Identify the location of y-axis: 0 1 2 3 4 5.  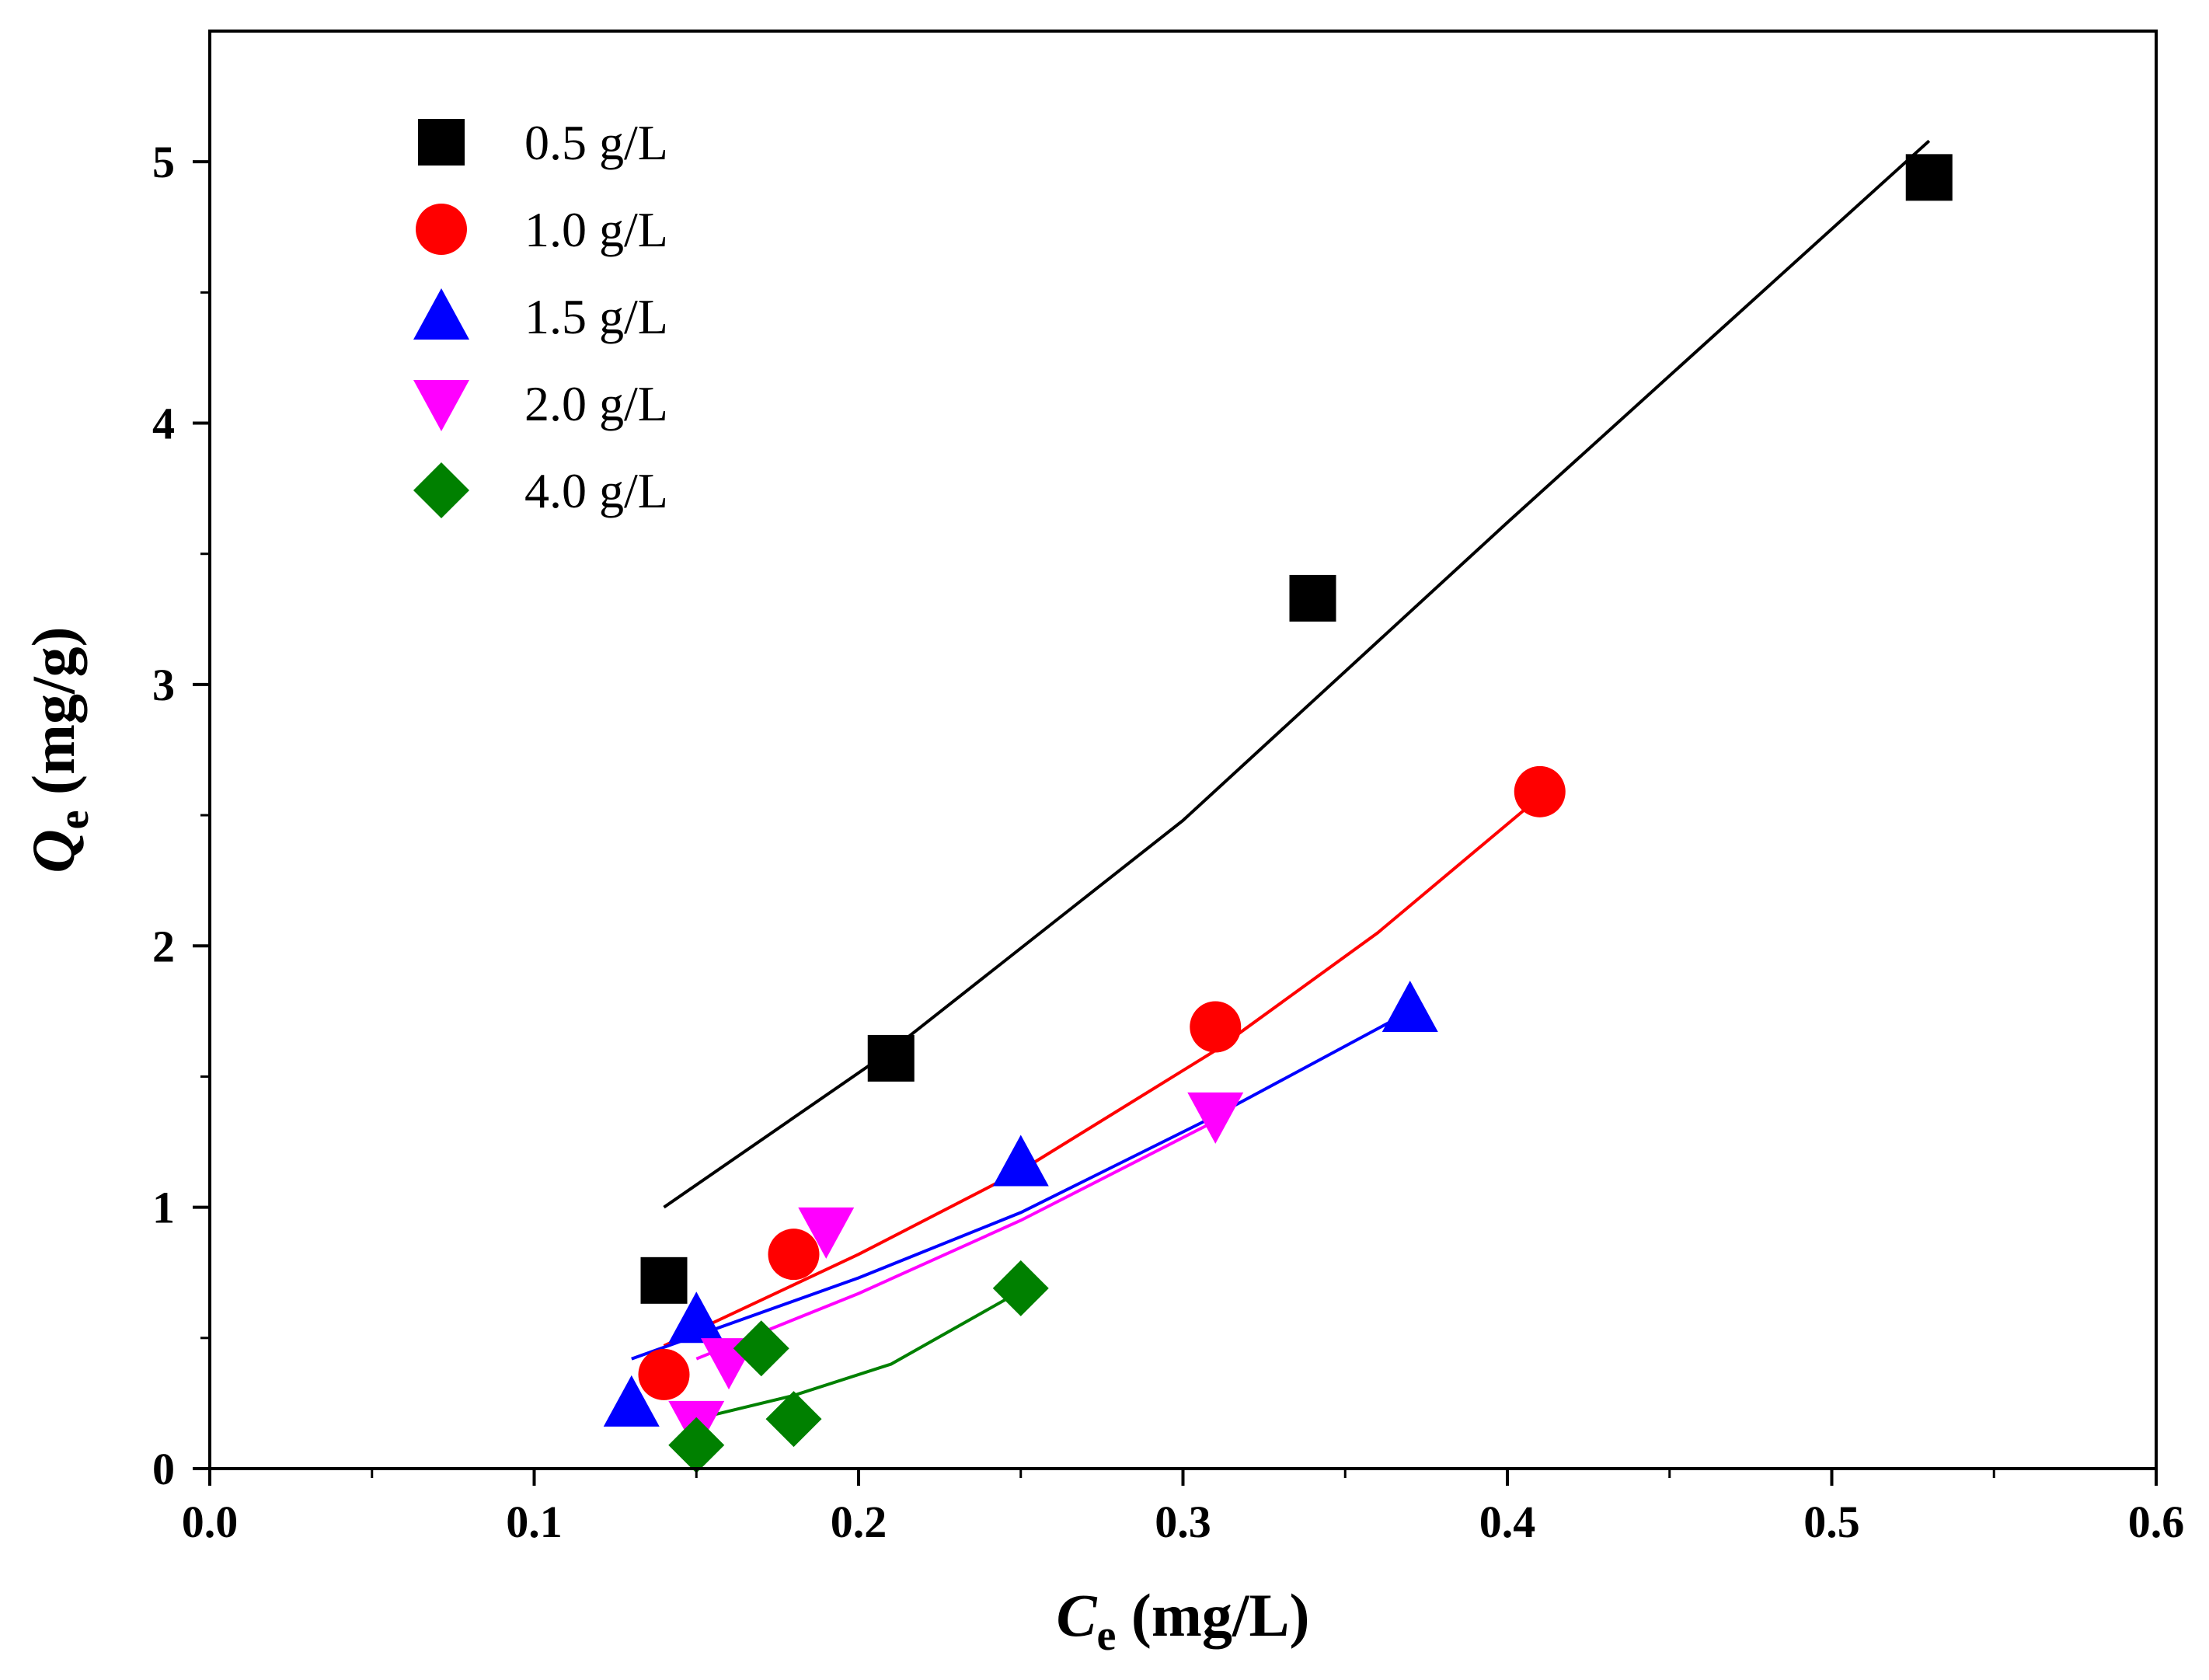
(181, 815).